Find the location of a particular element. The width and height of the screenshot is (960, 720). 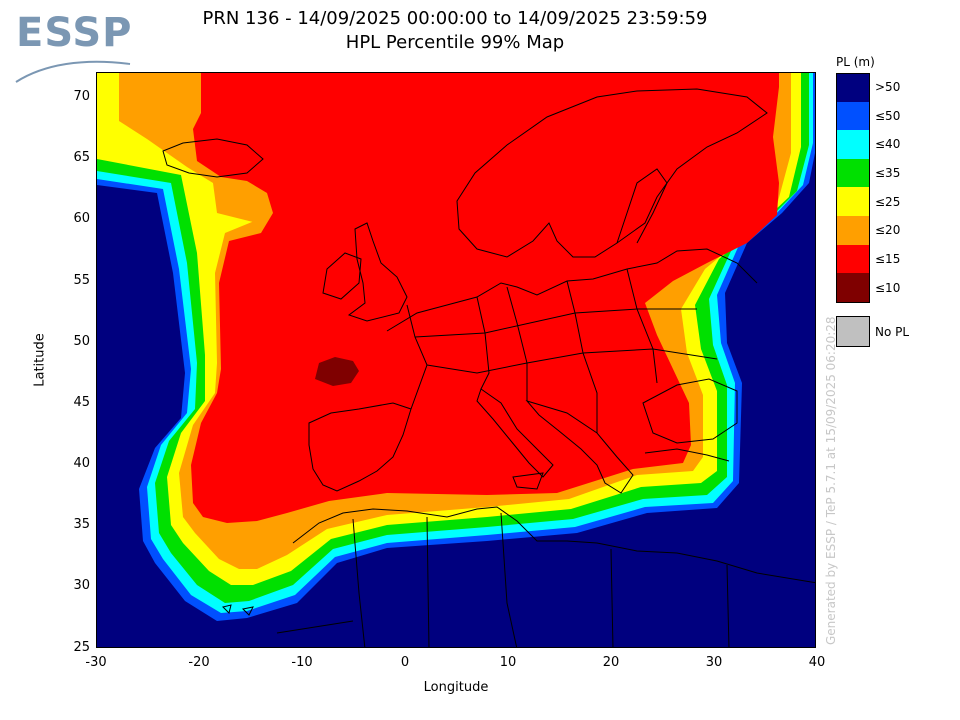

legend-swatch-le10 is located at coordinates (853, 287).